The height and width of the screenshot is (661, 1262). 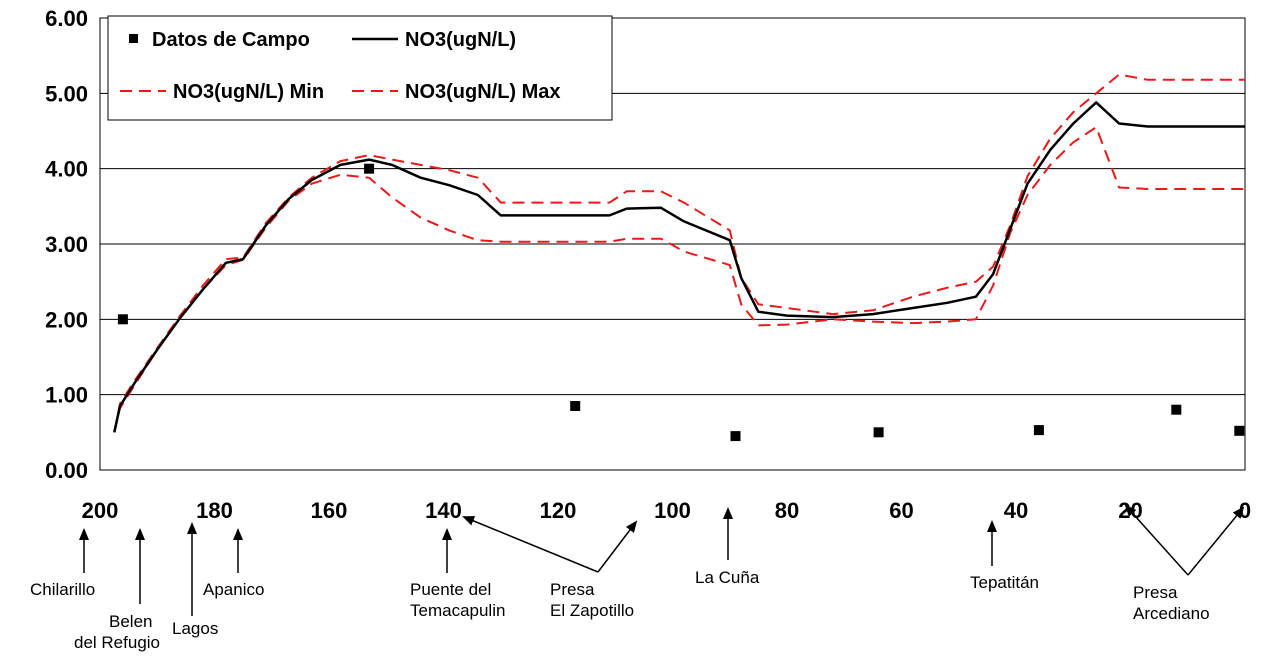 What do you see at coordinates (248, 92) in the screenshot?
I see `legend-label-no3-min: NO3(ugN/L) Min` at bounding box center [248, 92].